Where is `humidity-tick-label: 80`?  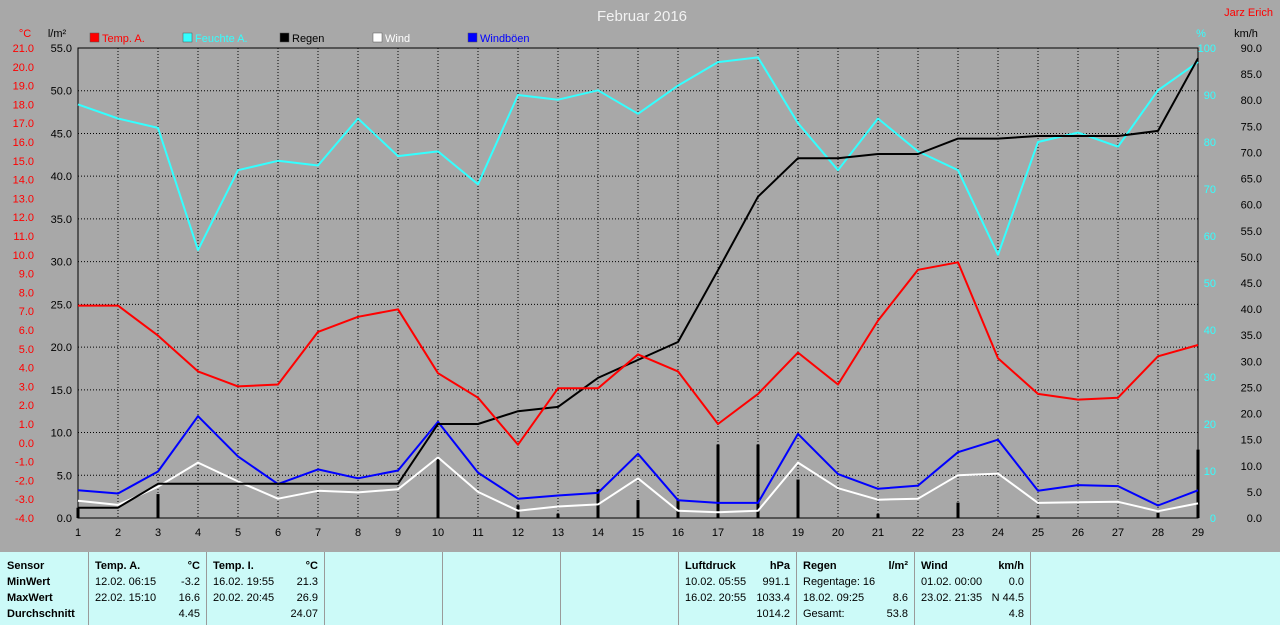 humidity-tick-label: 80 is located at coordinates (1210, 143).